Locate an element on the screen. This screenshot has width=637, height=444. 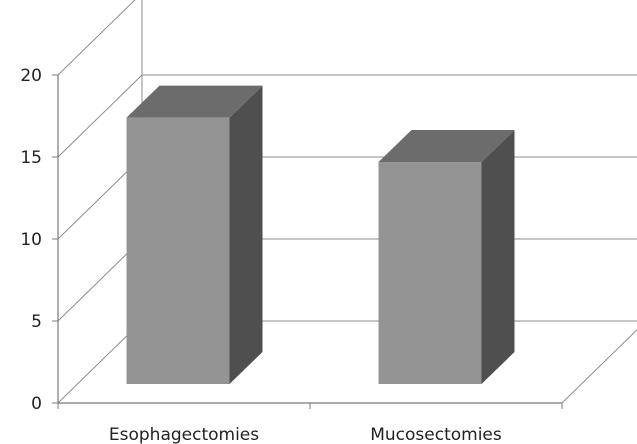
y-tick-labels: 0 5 10 15 20 is located at coordinates (31, 240).